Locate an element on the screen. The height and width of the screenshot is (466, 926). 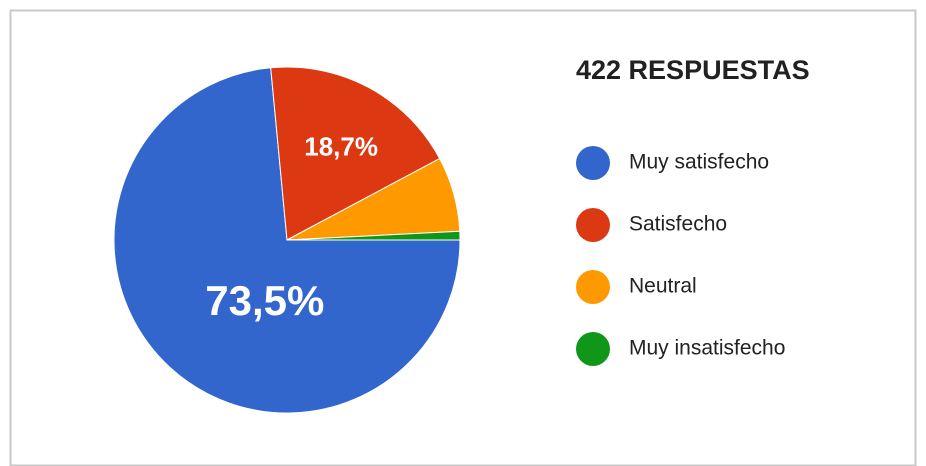
legend-label: Muy insatisfecho is located at coordinates (707, 348).